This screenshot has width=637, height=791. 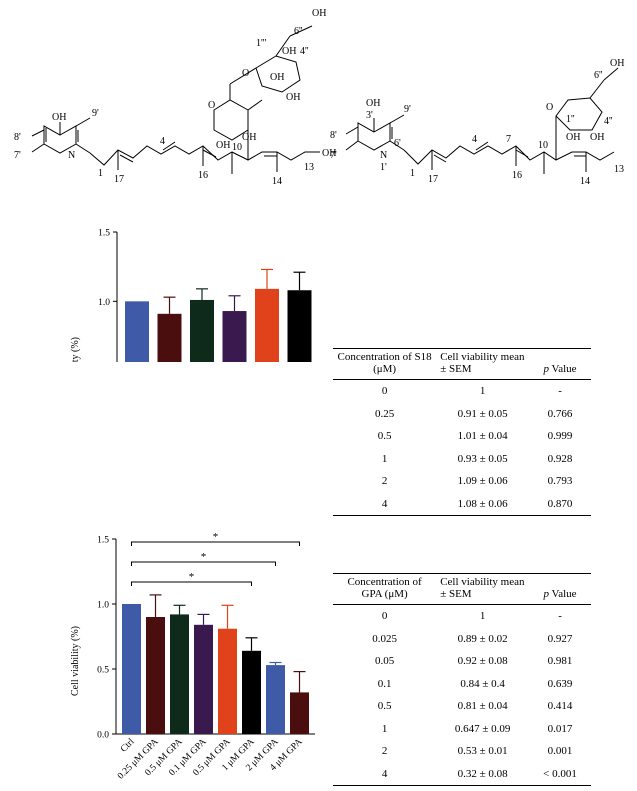 What do you see at coordinates (608, 121) in the screenshot?
I see `right-label-c4pp: 4''` at bounding box center [608, 121].